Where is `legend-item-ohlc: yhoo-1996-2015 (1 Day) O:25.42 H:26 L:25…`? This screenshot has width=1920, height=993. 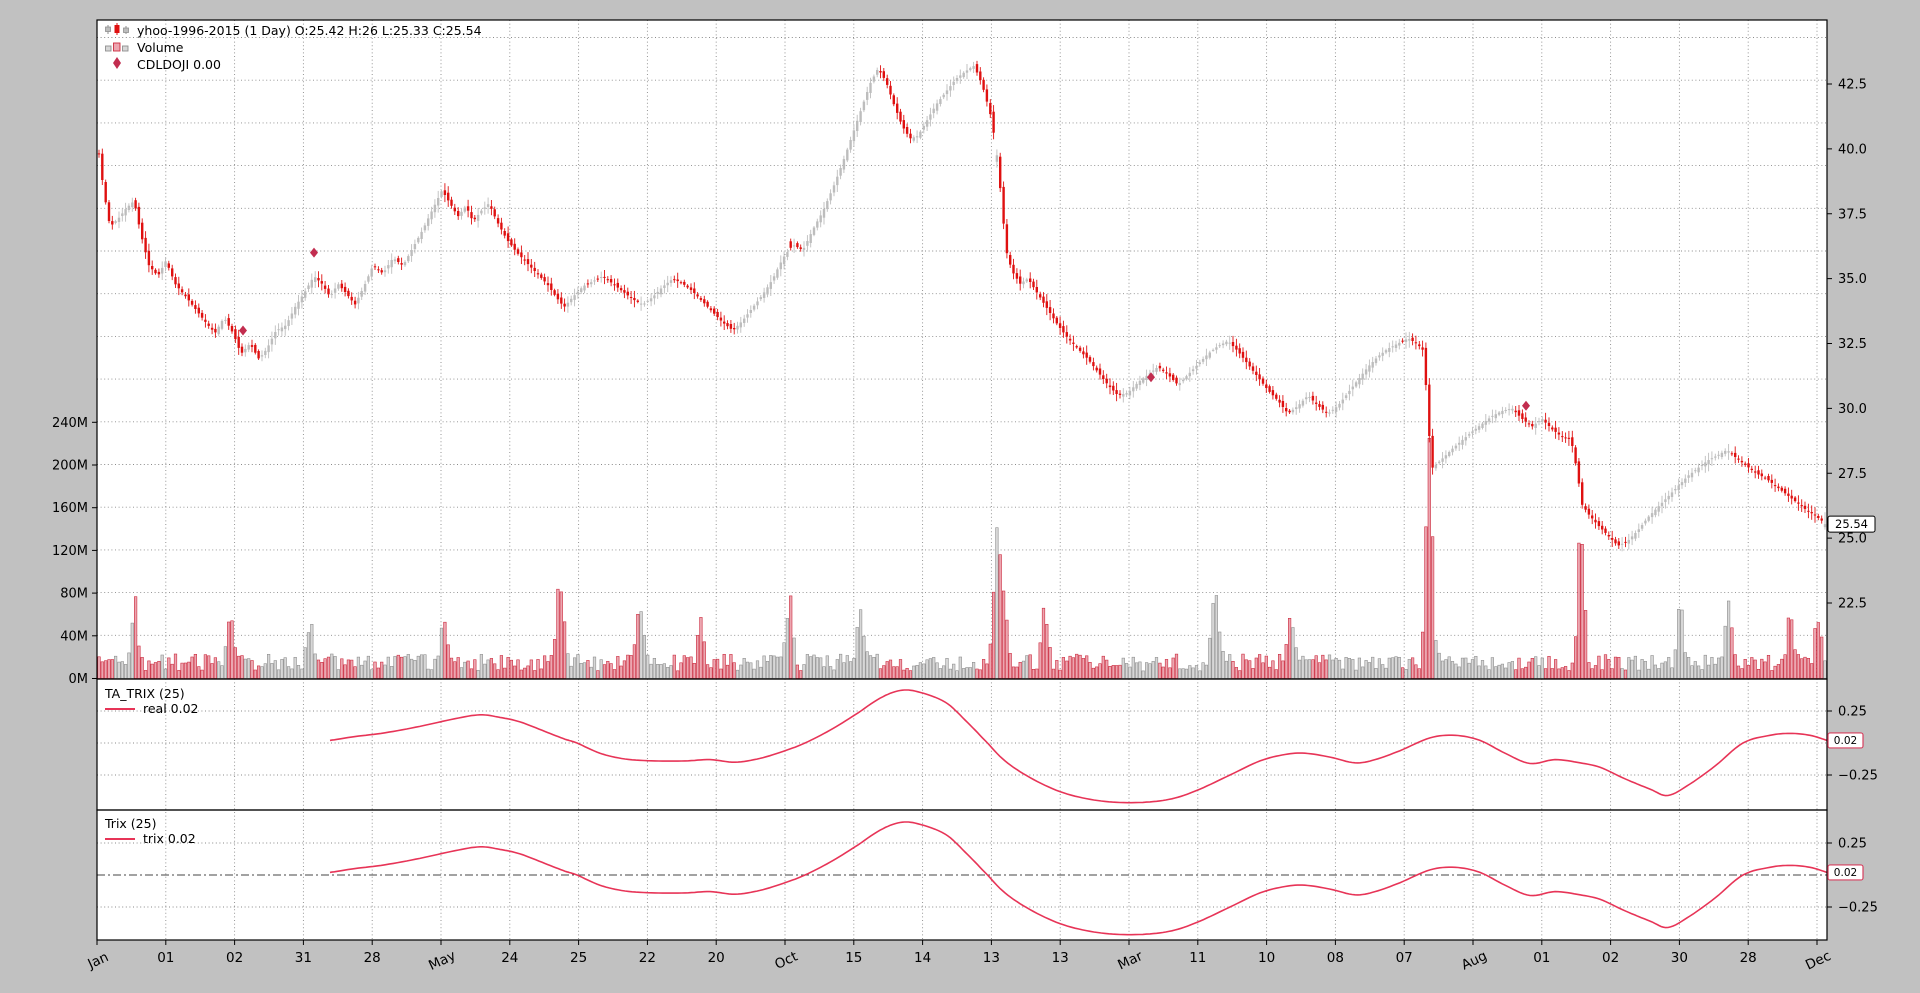
legend-item-ohlc: yhoo-1996-2015 (1 Day) O:25.42 H:26 L:25… is located at coordinates (293, 30).